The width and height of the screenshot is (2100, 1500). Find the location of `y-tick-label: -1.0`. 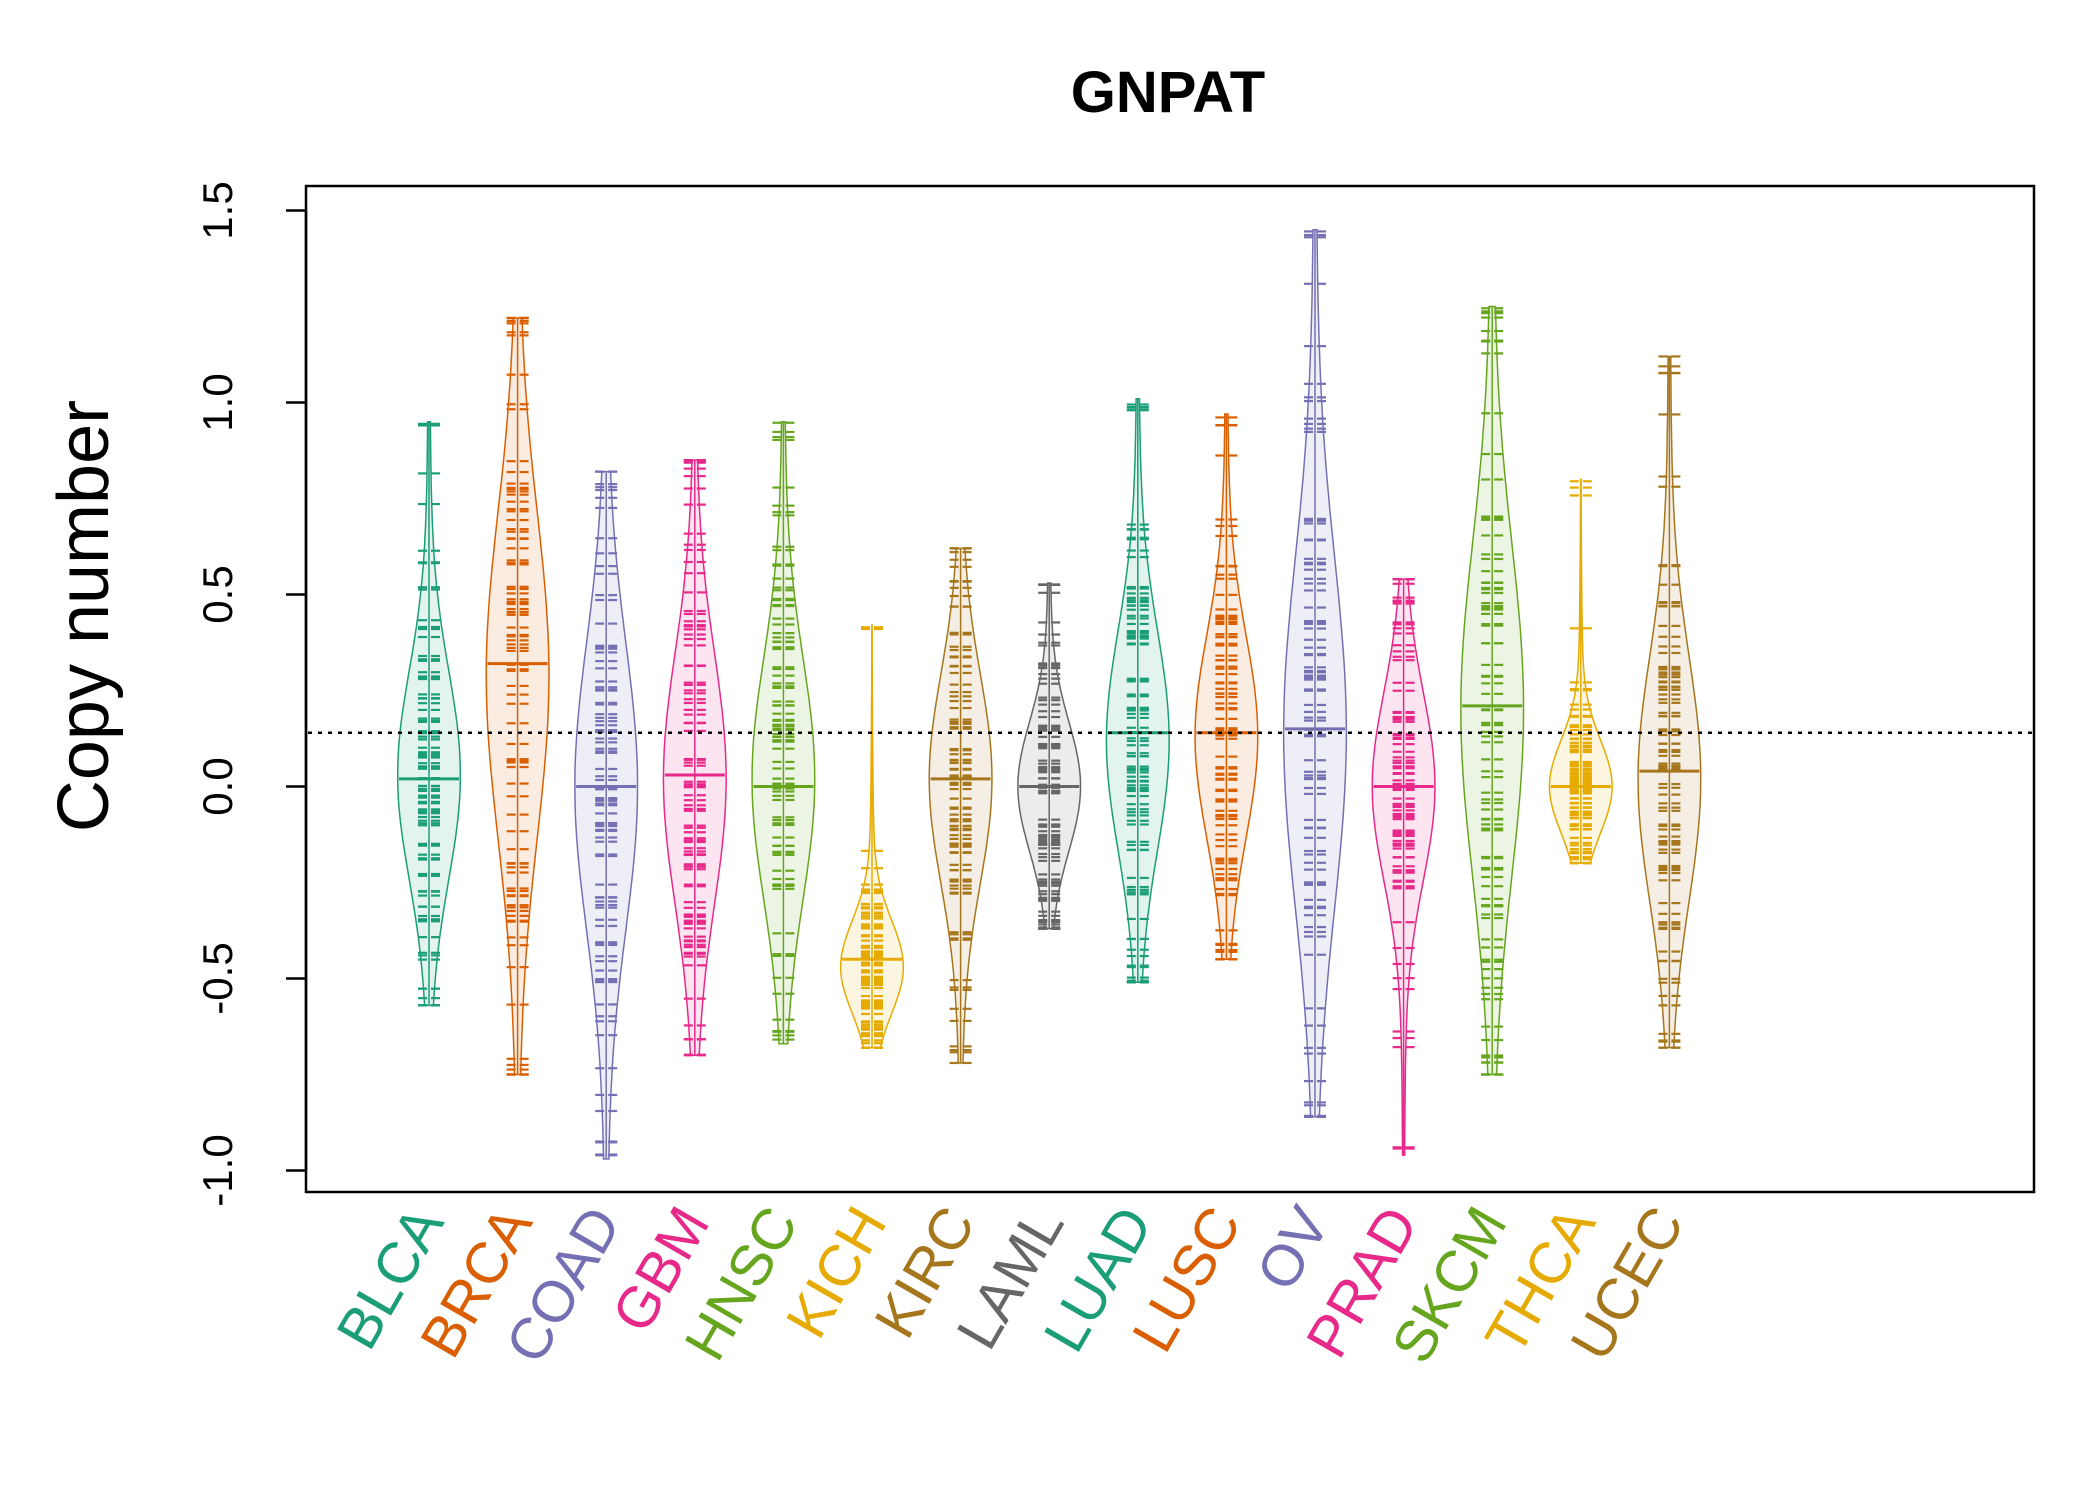

y-tick-label: -1.0 is located at coordinates (217, 1170).